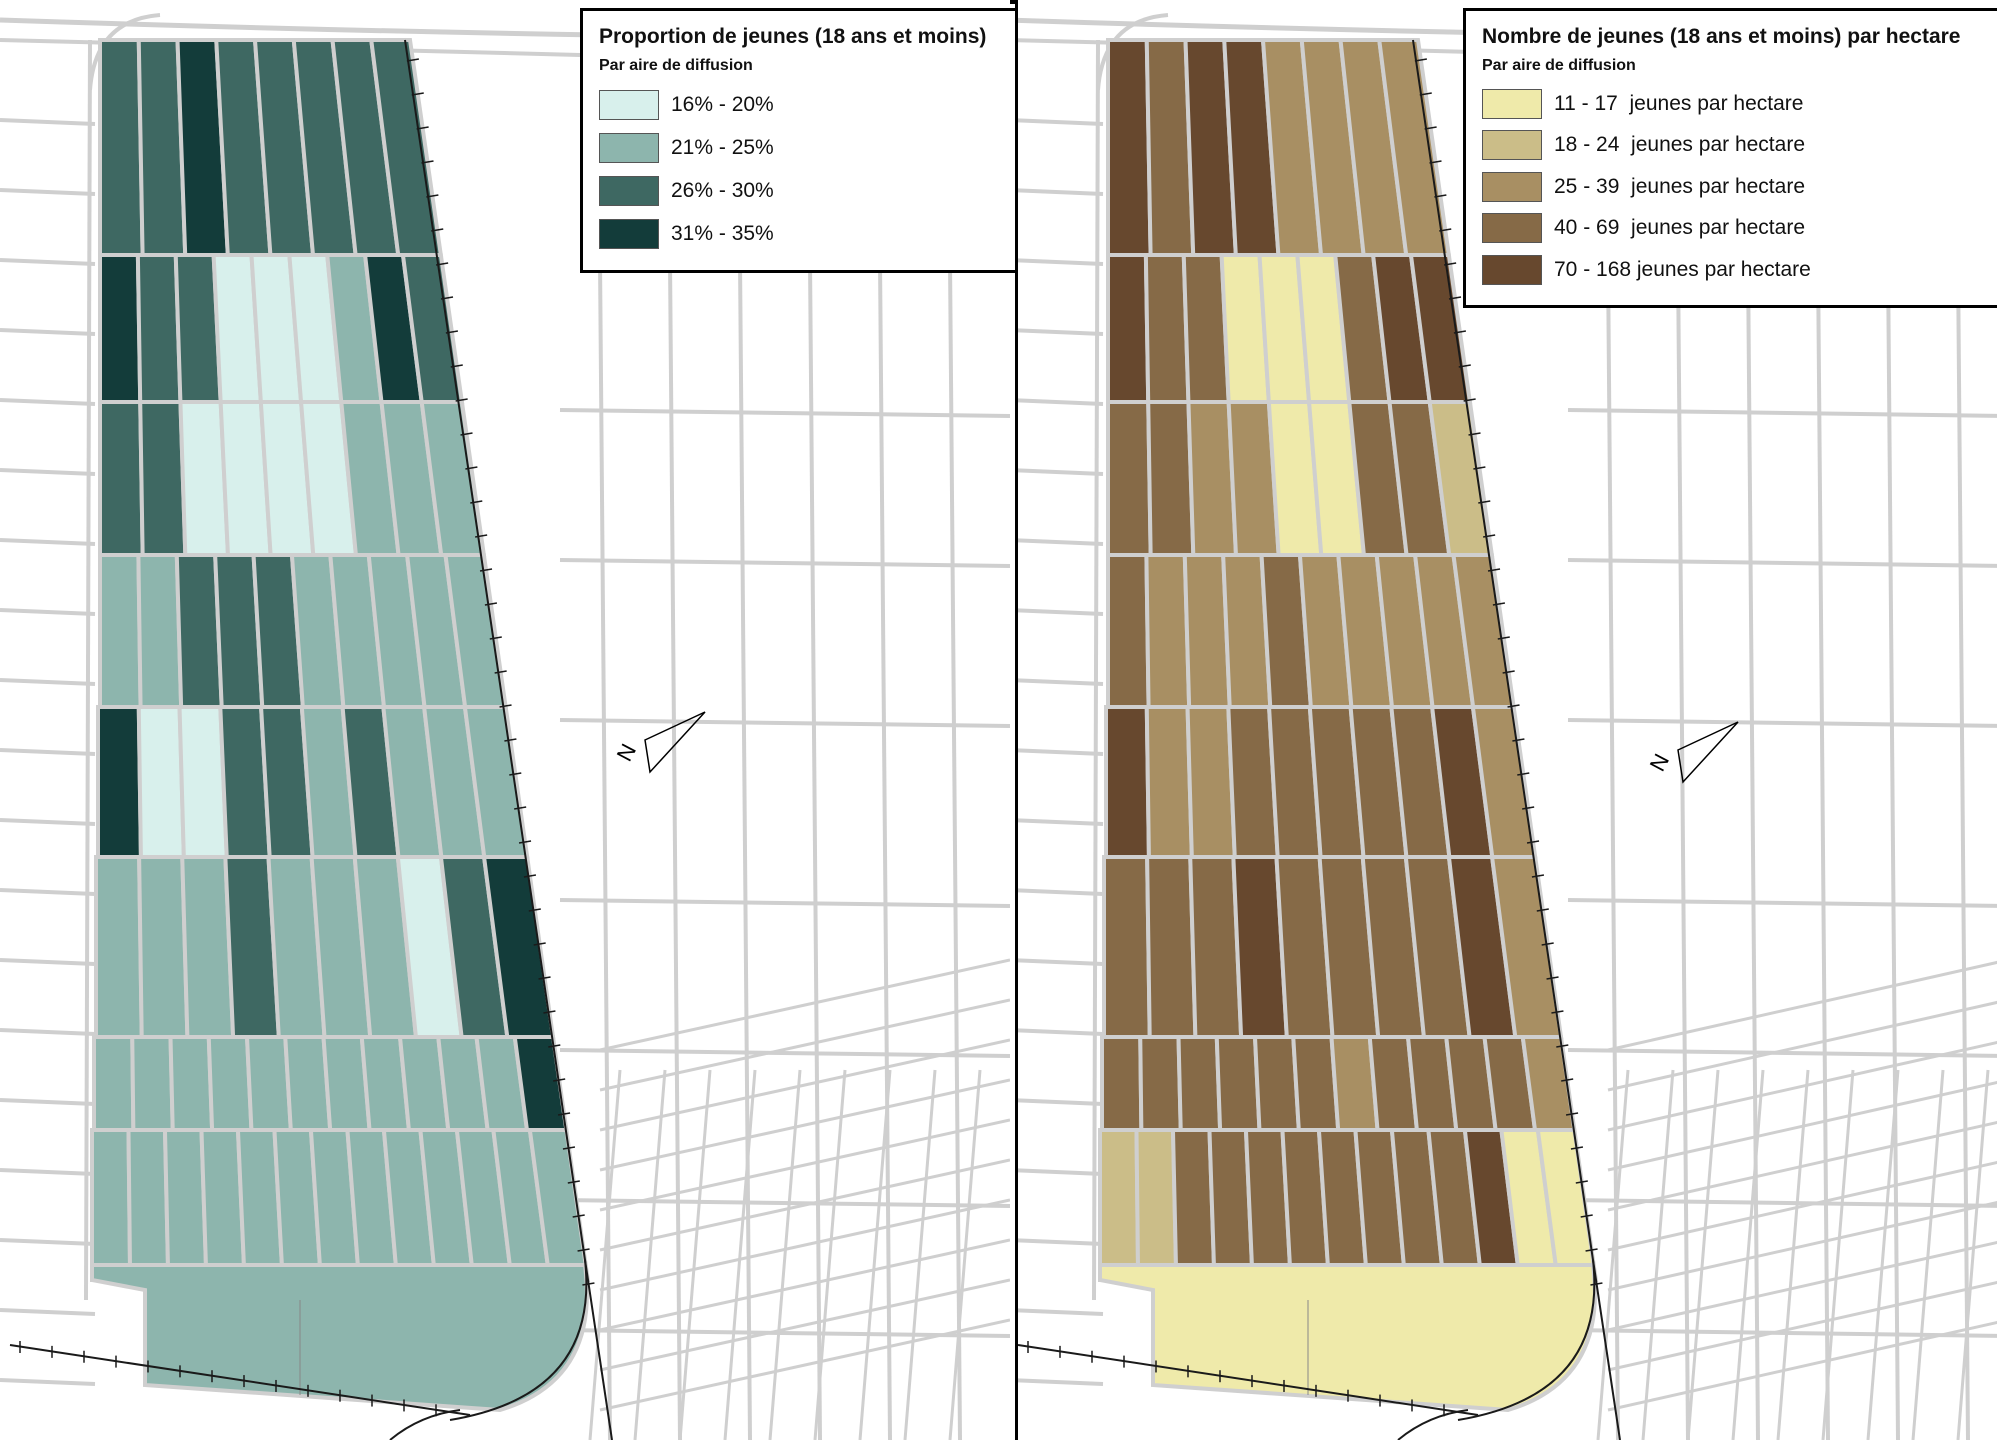 The image size is (1997, 1440). Describe the element at coordinates (627, 753) in the screenshot. I see `north-label: N` at that location.